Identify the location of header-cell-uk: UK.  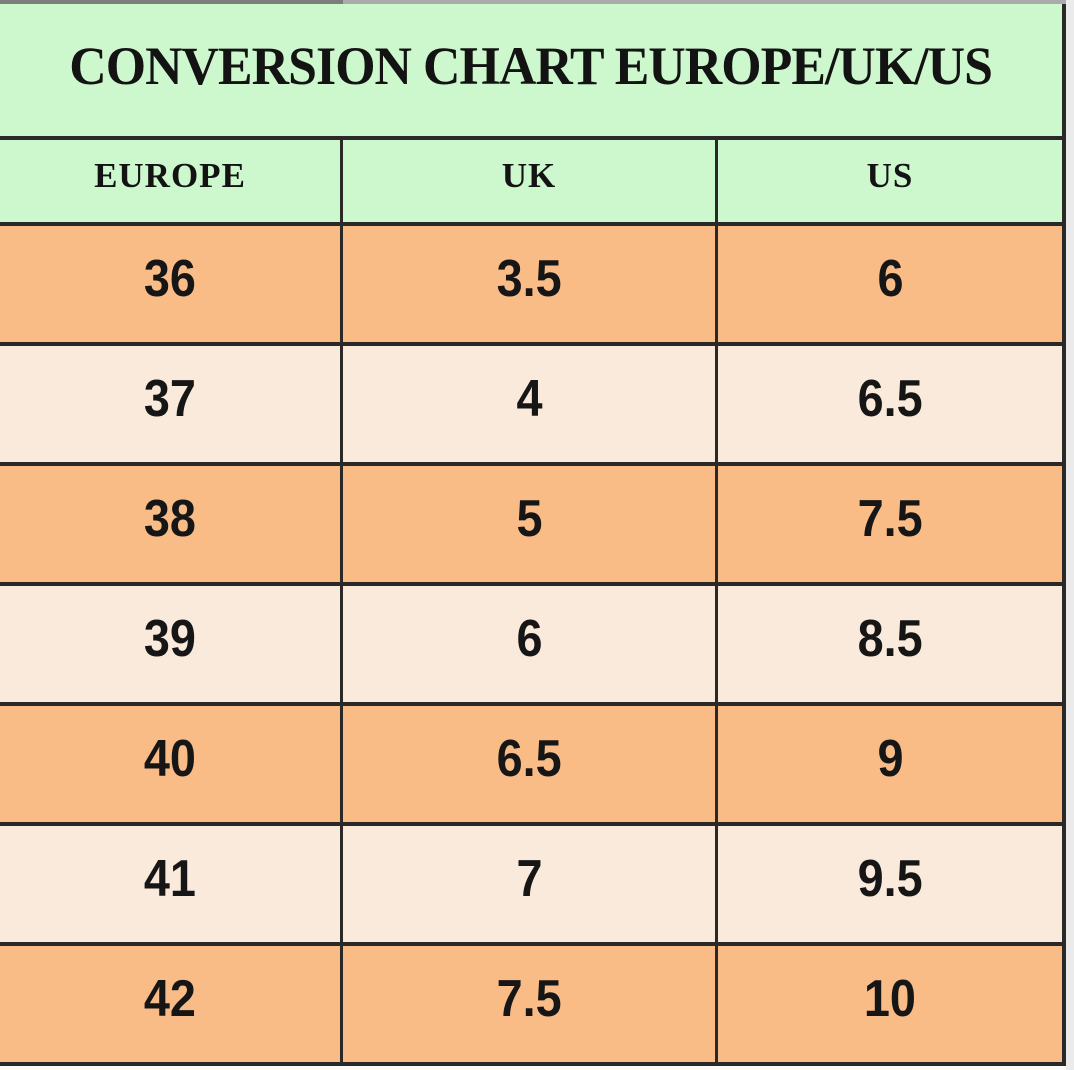
(527, 181).